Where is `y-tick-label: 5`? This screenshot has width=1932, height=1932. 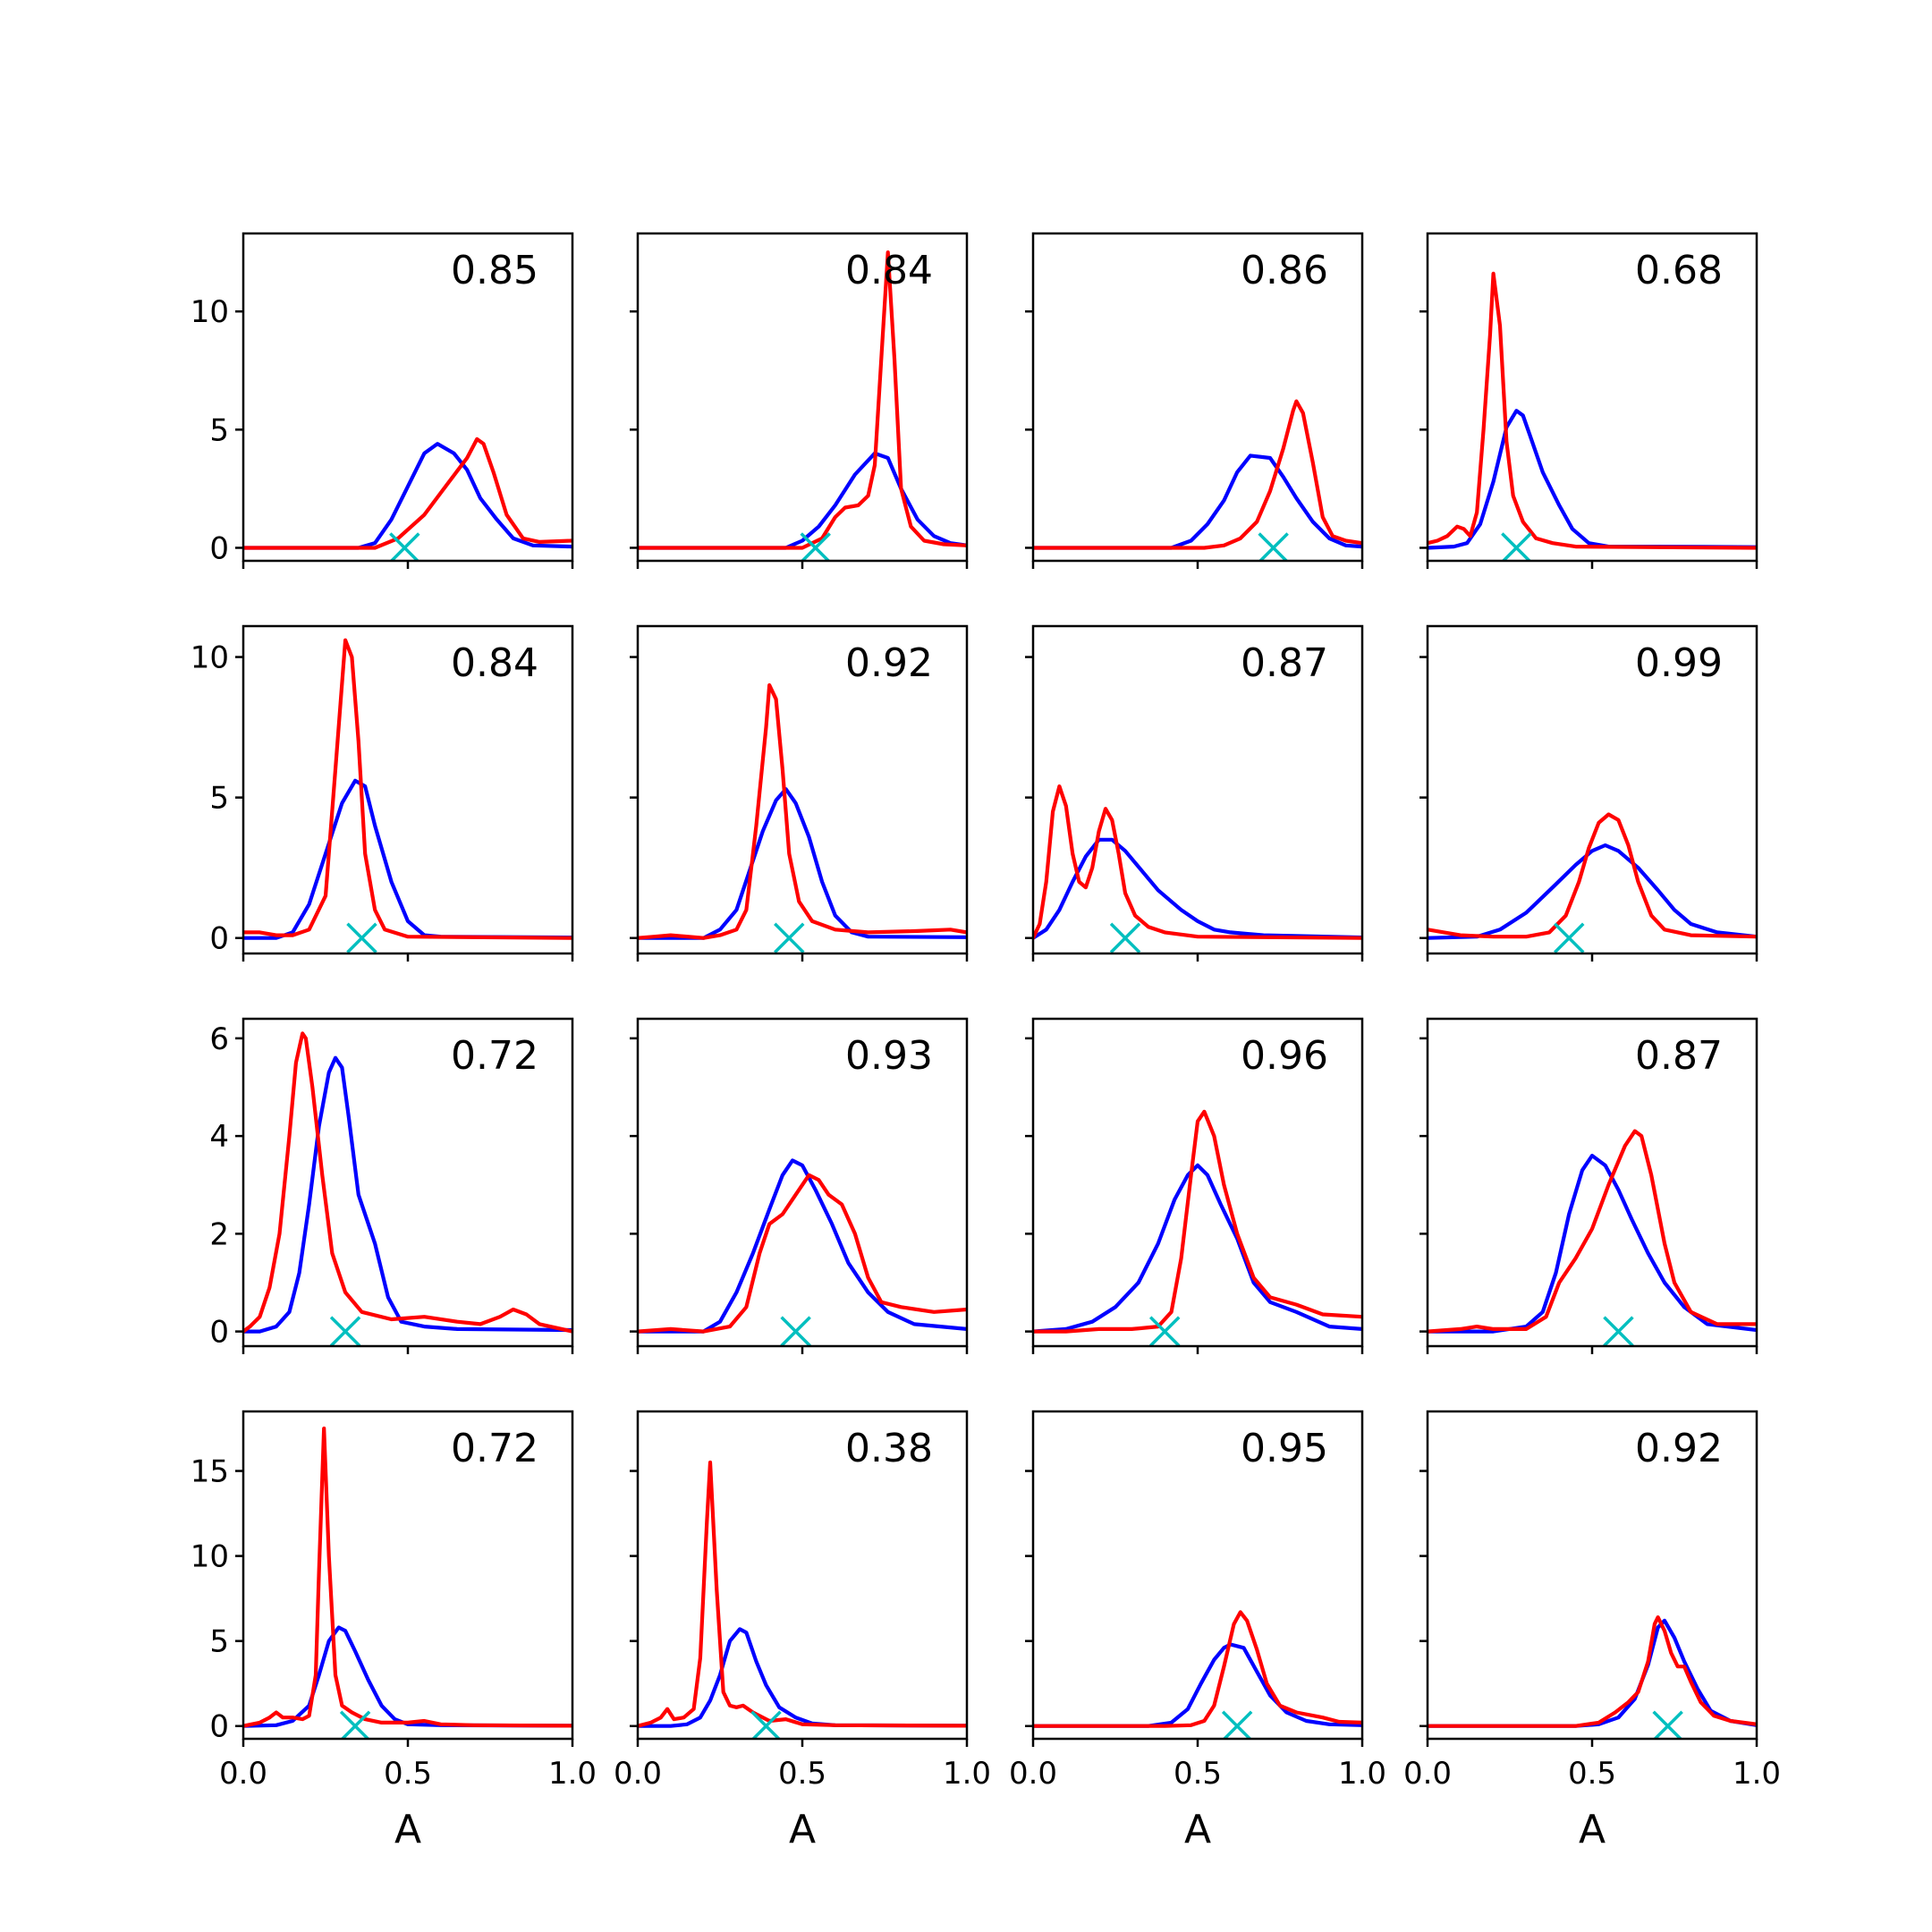 y-tick-label: 5 is located at coordinates (219, 430).